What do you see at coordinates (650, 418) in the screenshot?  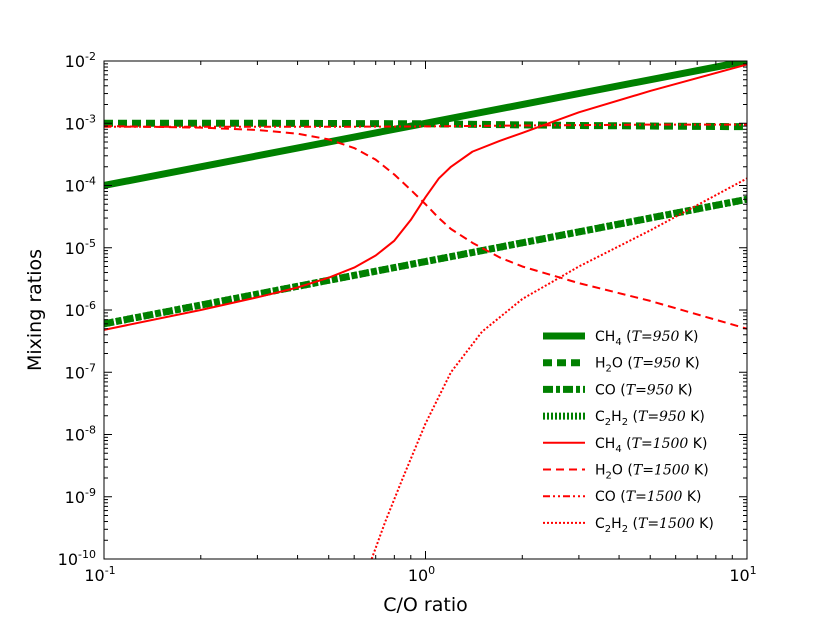 I see `legend-label: C2H2 (T=950 K)` at bounding box center [650, 418].